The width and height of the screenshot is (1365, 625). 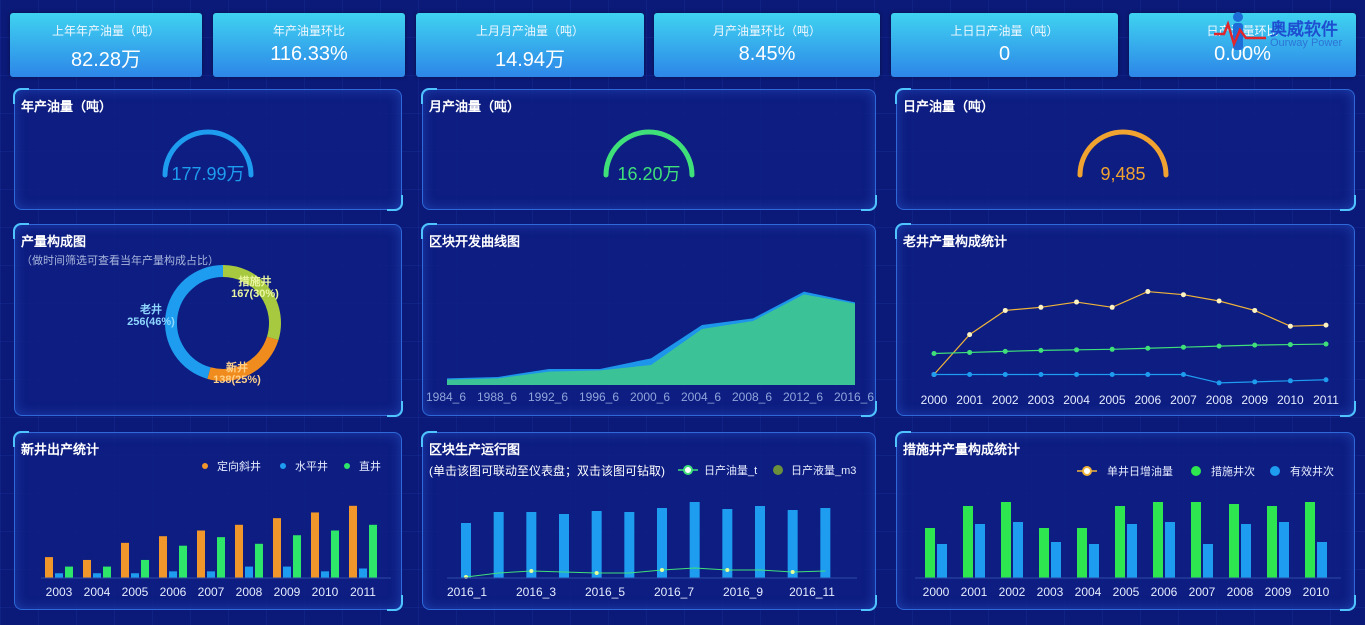 I want to click on panel-year-output-gauge: 年产油量（吨） 177.99万, so click(x=208, y=149).